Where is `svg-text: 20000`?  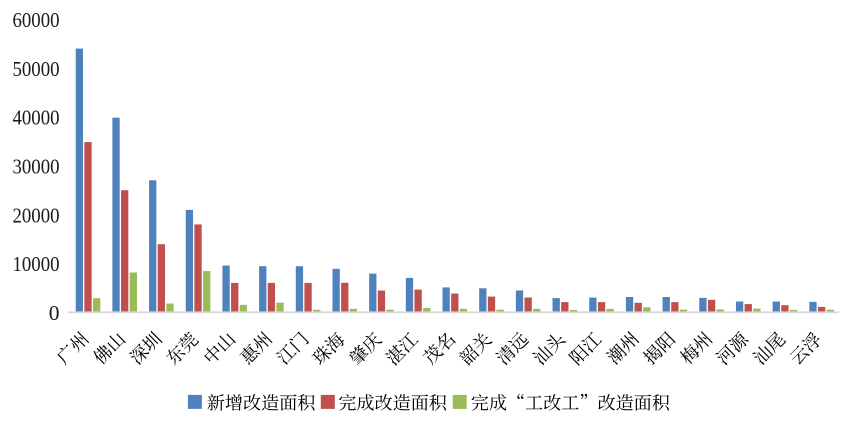
svg-text: 20000 is located at coordinates (36, 215).